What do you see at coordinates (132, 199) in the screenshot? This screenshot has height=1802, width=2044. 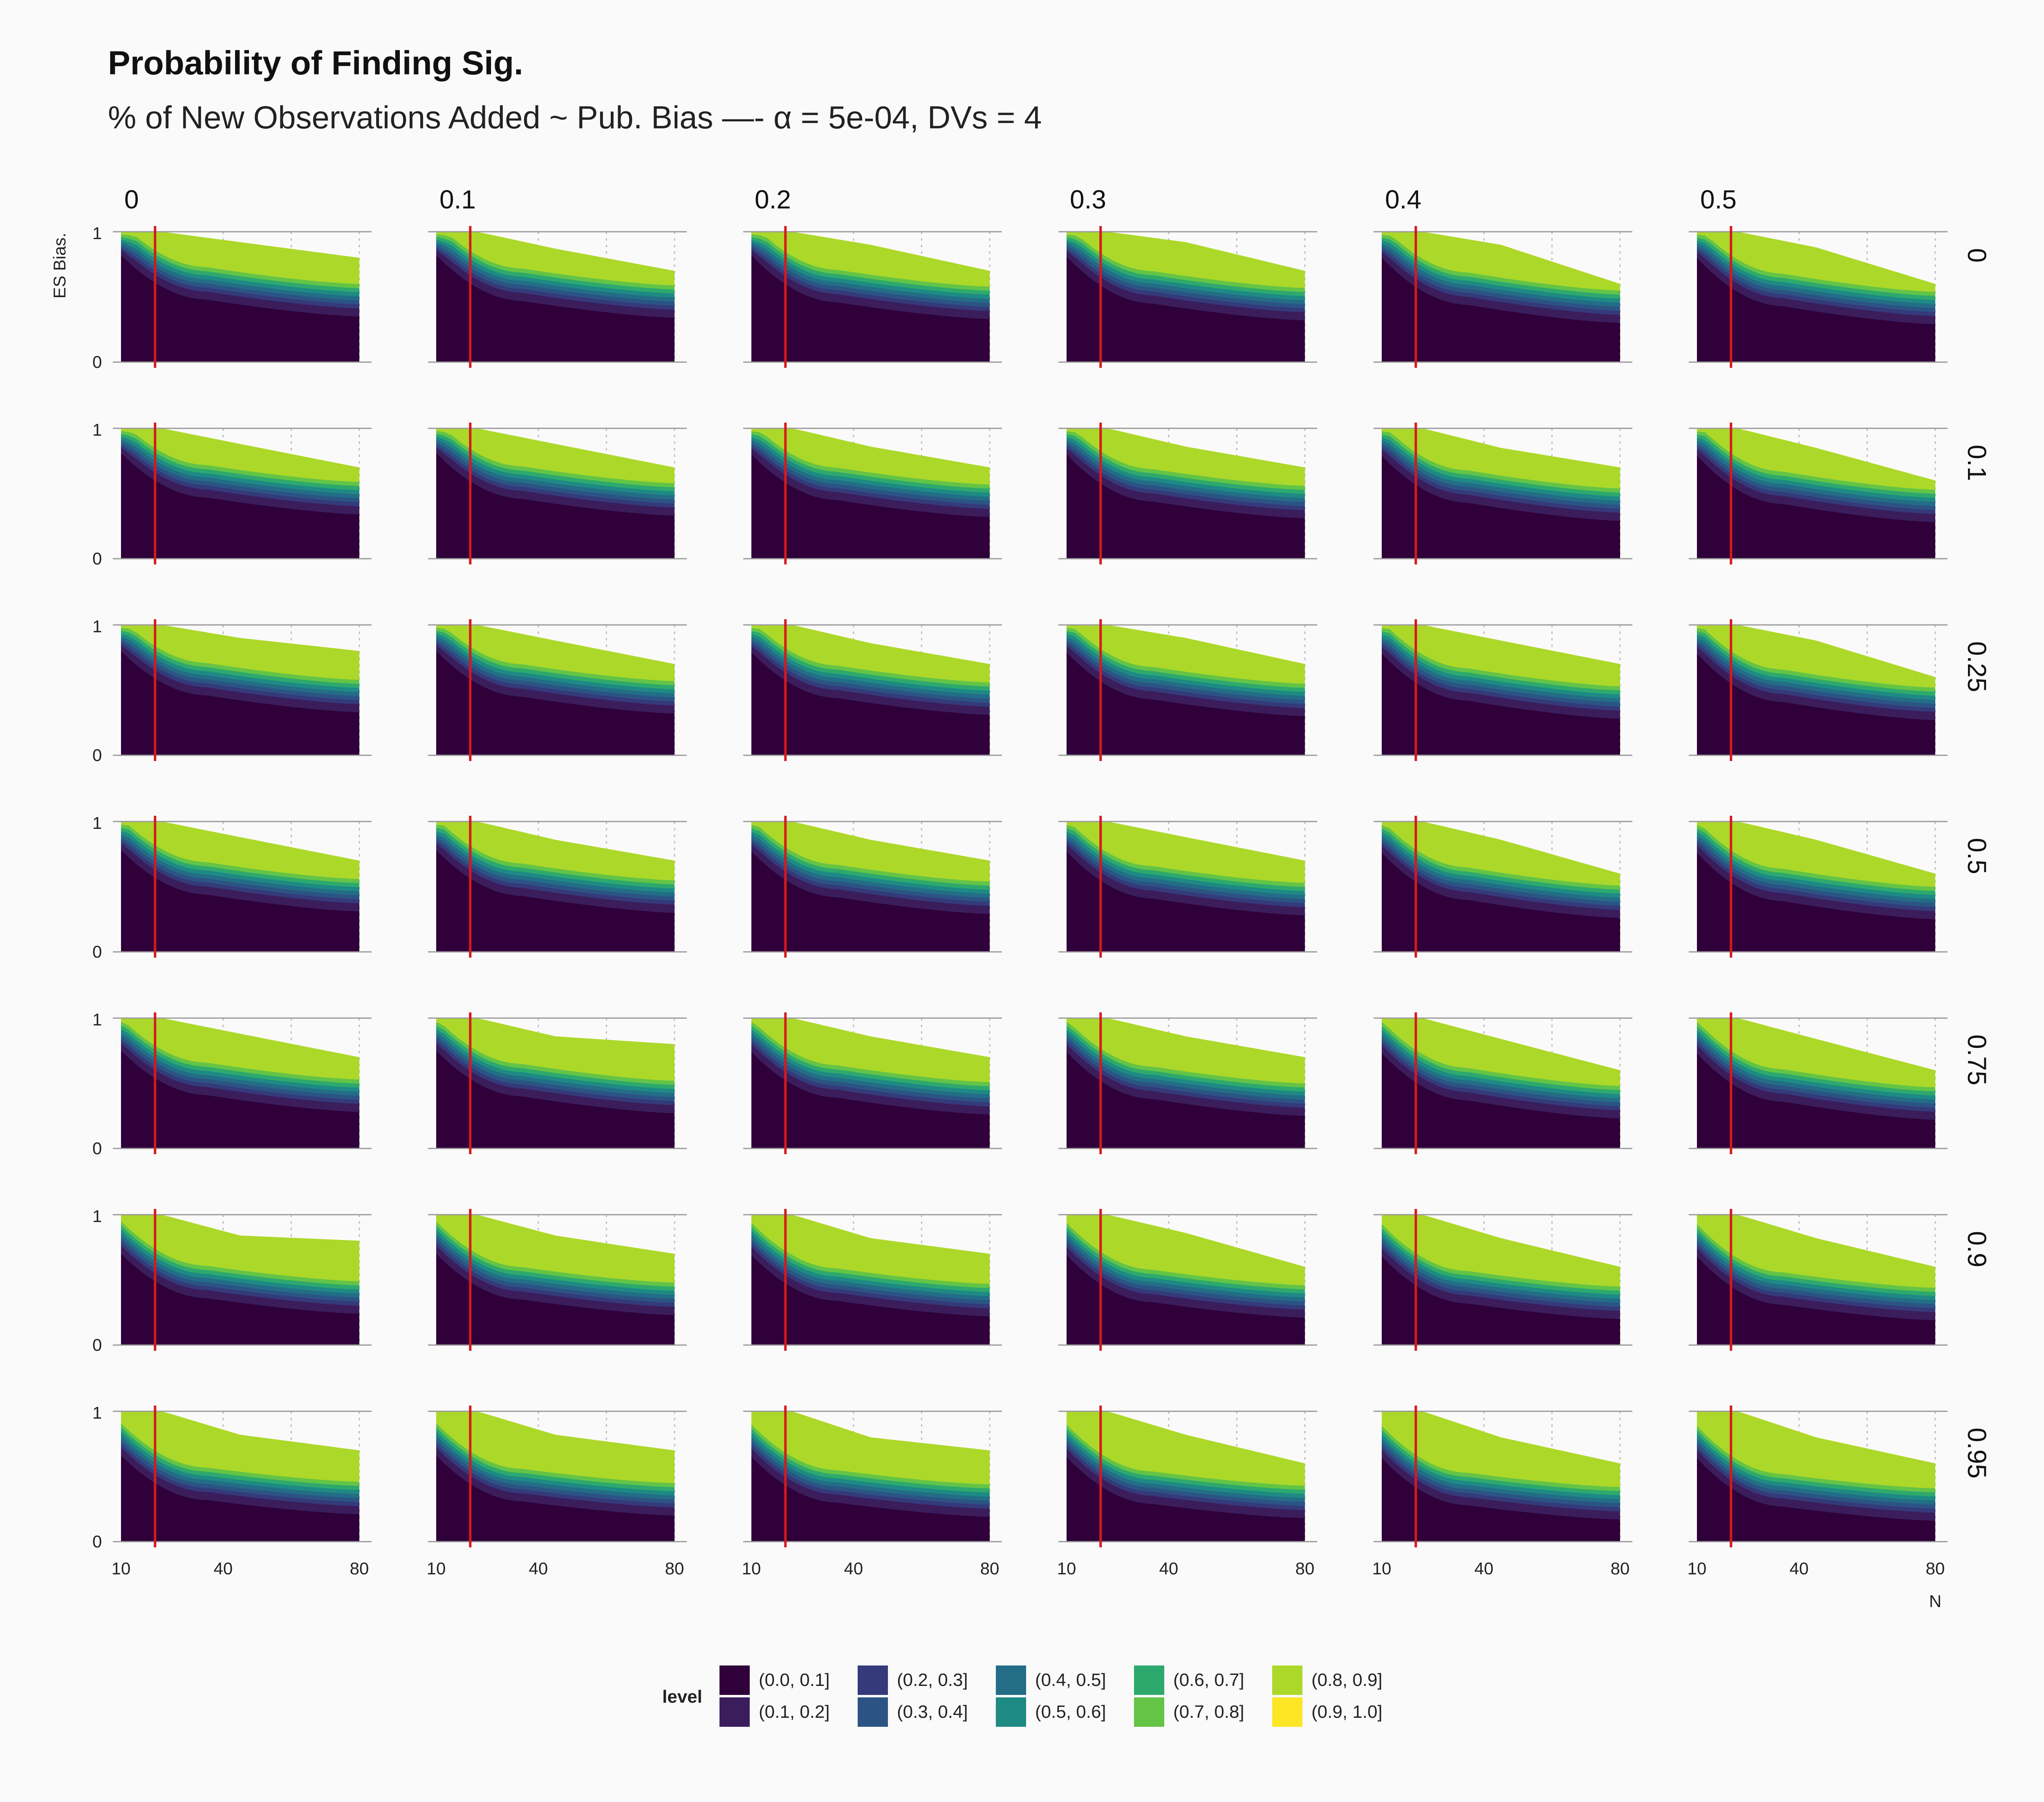 I see `facet-column-label: 0` at bounding box center [132, 199].